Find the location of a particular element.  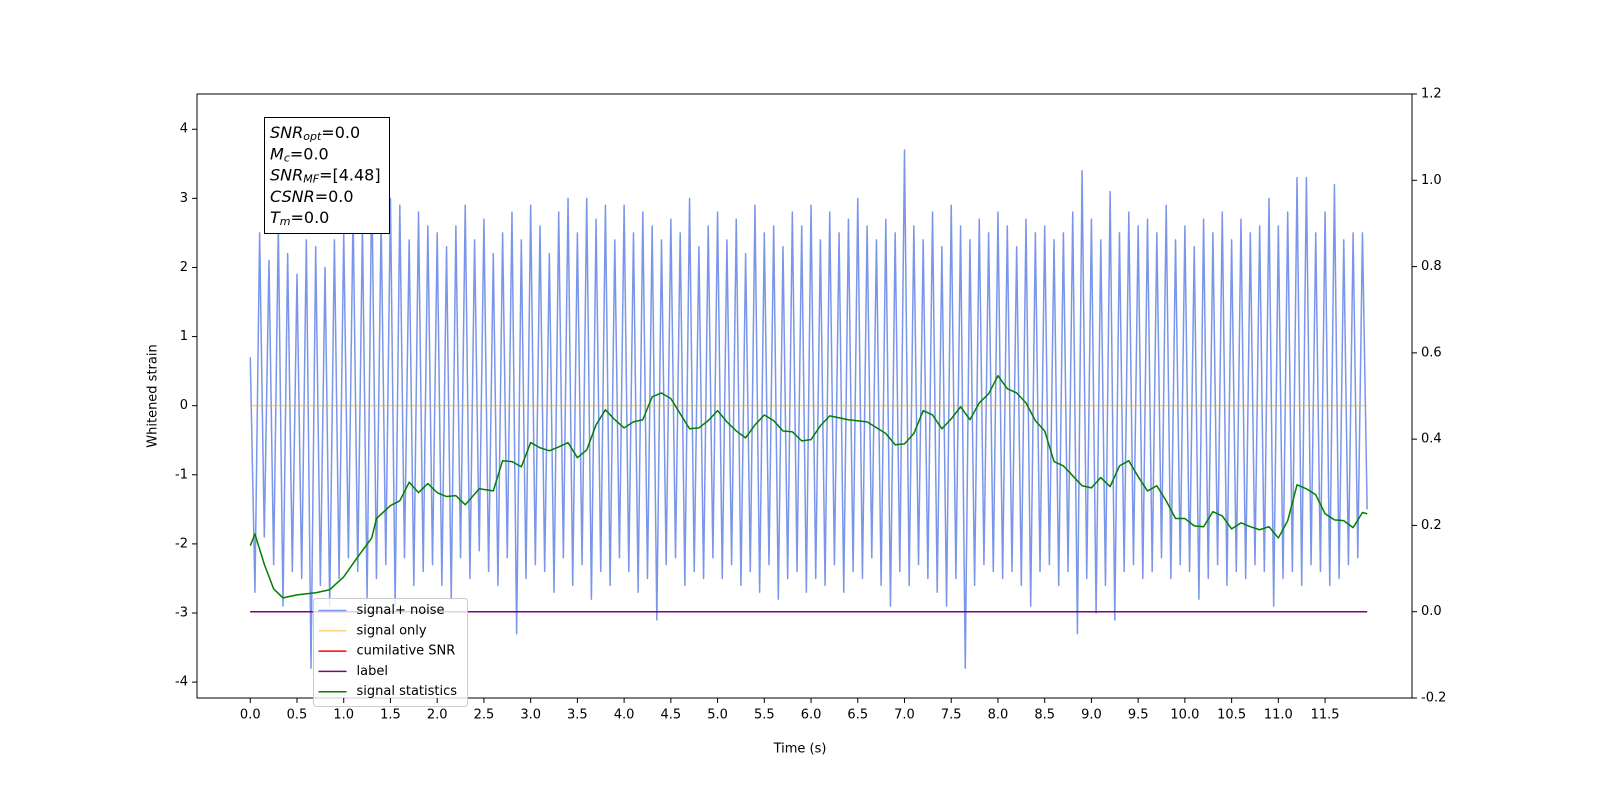

annotation-line: SNRMF=[4.48] is located at coordinates (325, 175).